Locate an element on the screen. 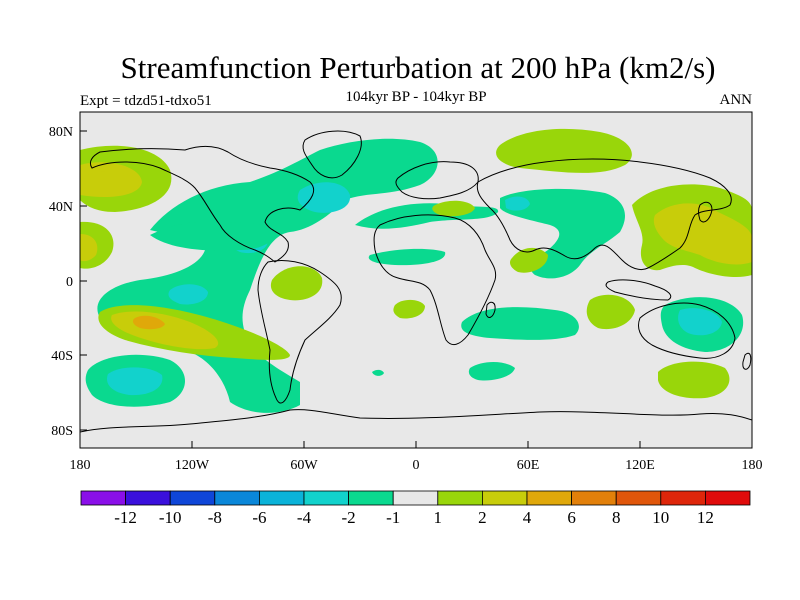 The image size is (800, 600). contour-tatl-pos is located at coordinates (296, 283).